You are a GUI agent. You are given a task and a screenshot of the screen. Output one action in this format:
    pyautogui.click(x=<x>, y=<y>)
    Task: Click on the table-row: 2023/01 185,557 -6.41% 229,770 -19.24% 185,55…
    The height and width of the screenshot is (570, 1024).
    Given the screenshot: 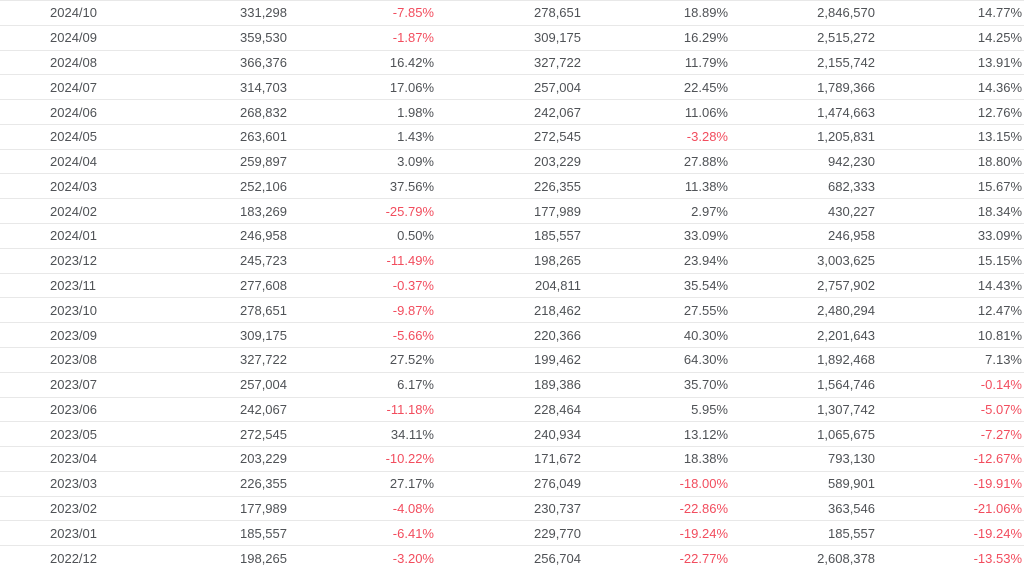 What is the action you would take?
    pyautogui.click(x=512, y=533)
    